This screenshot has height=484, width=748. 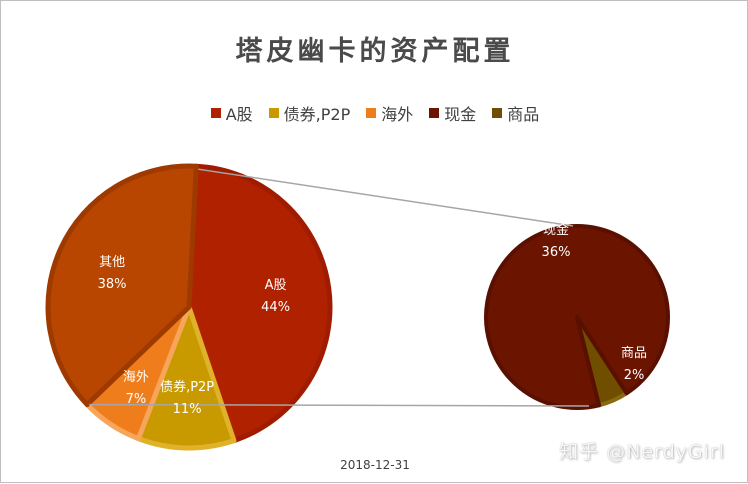 What do you see at coordinates (317, 114) in the screenshot?
I see `legend-label: 债券,P2P` at bounding box center [317, 114].